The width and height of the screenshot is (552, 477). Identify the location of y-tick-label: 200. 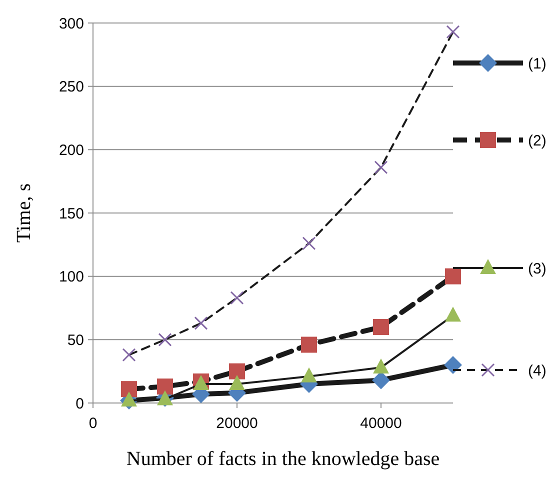
(71, 150).